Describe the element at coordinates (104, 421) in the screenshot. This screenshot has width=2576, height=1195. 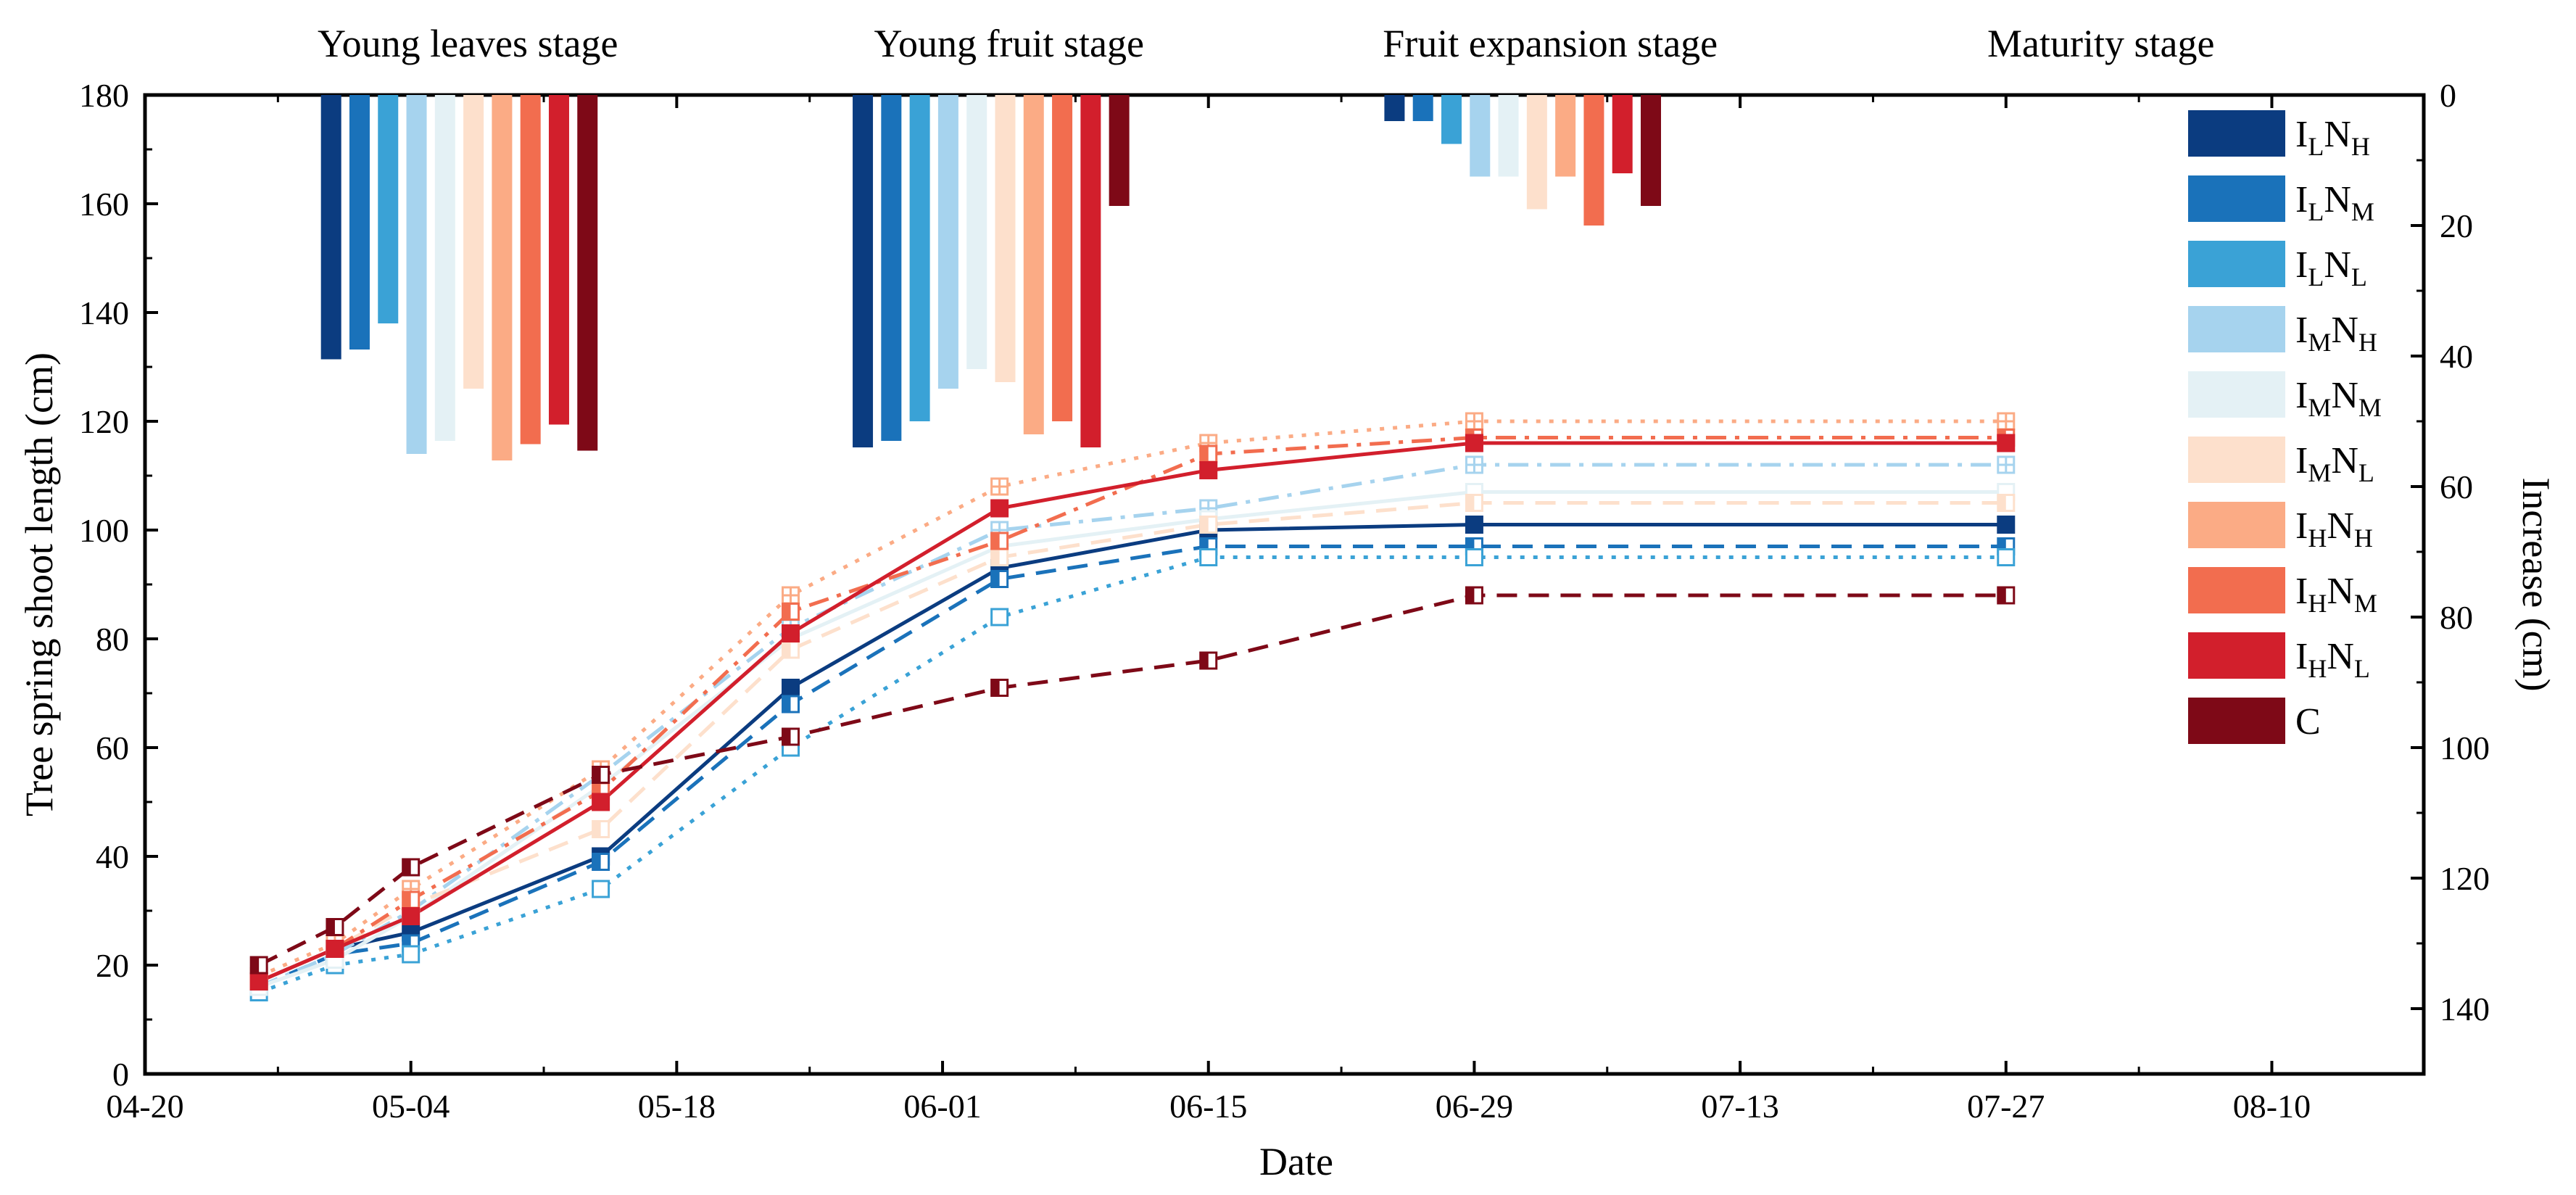
I see `y-tick-label: 120` at that location.